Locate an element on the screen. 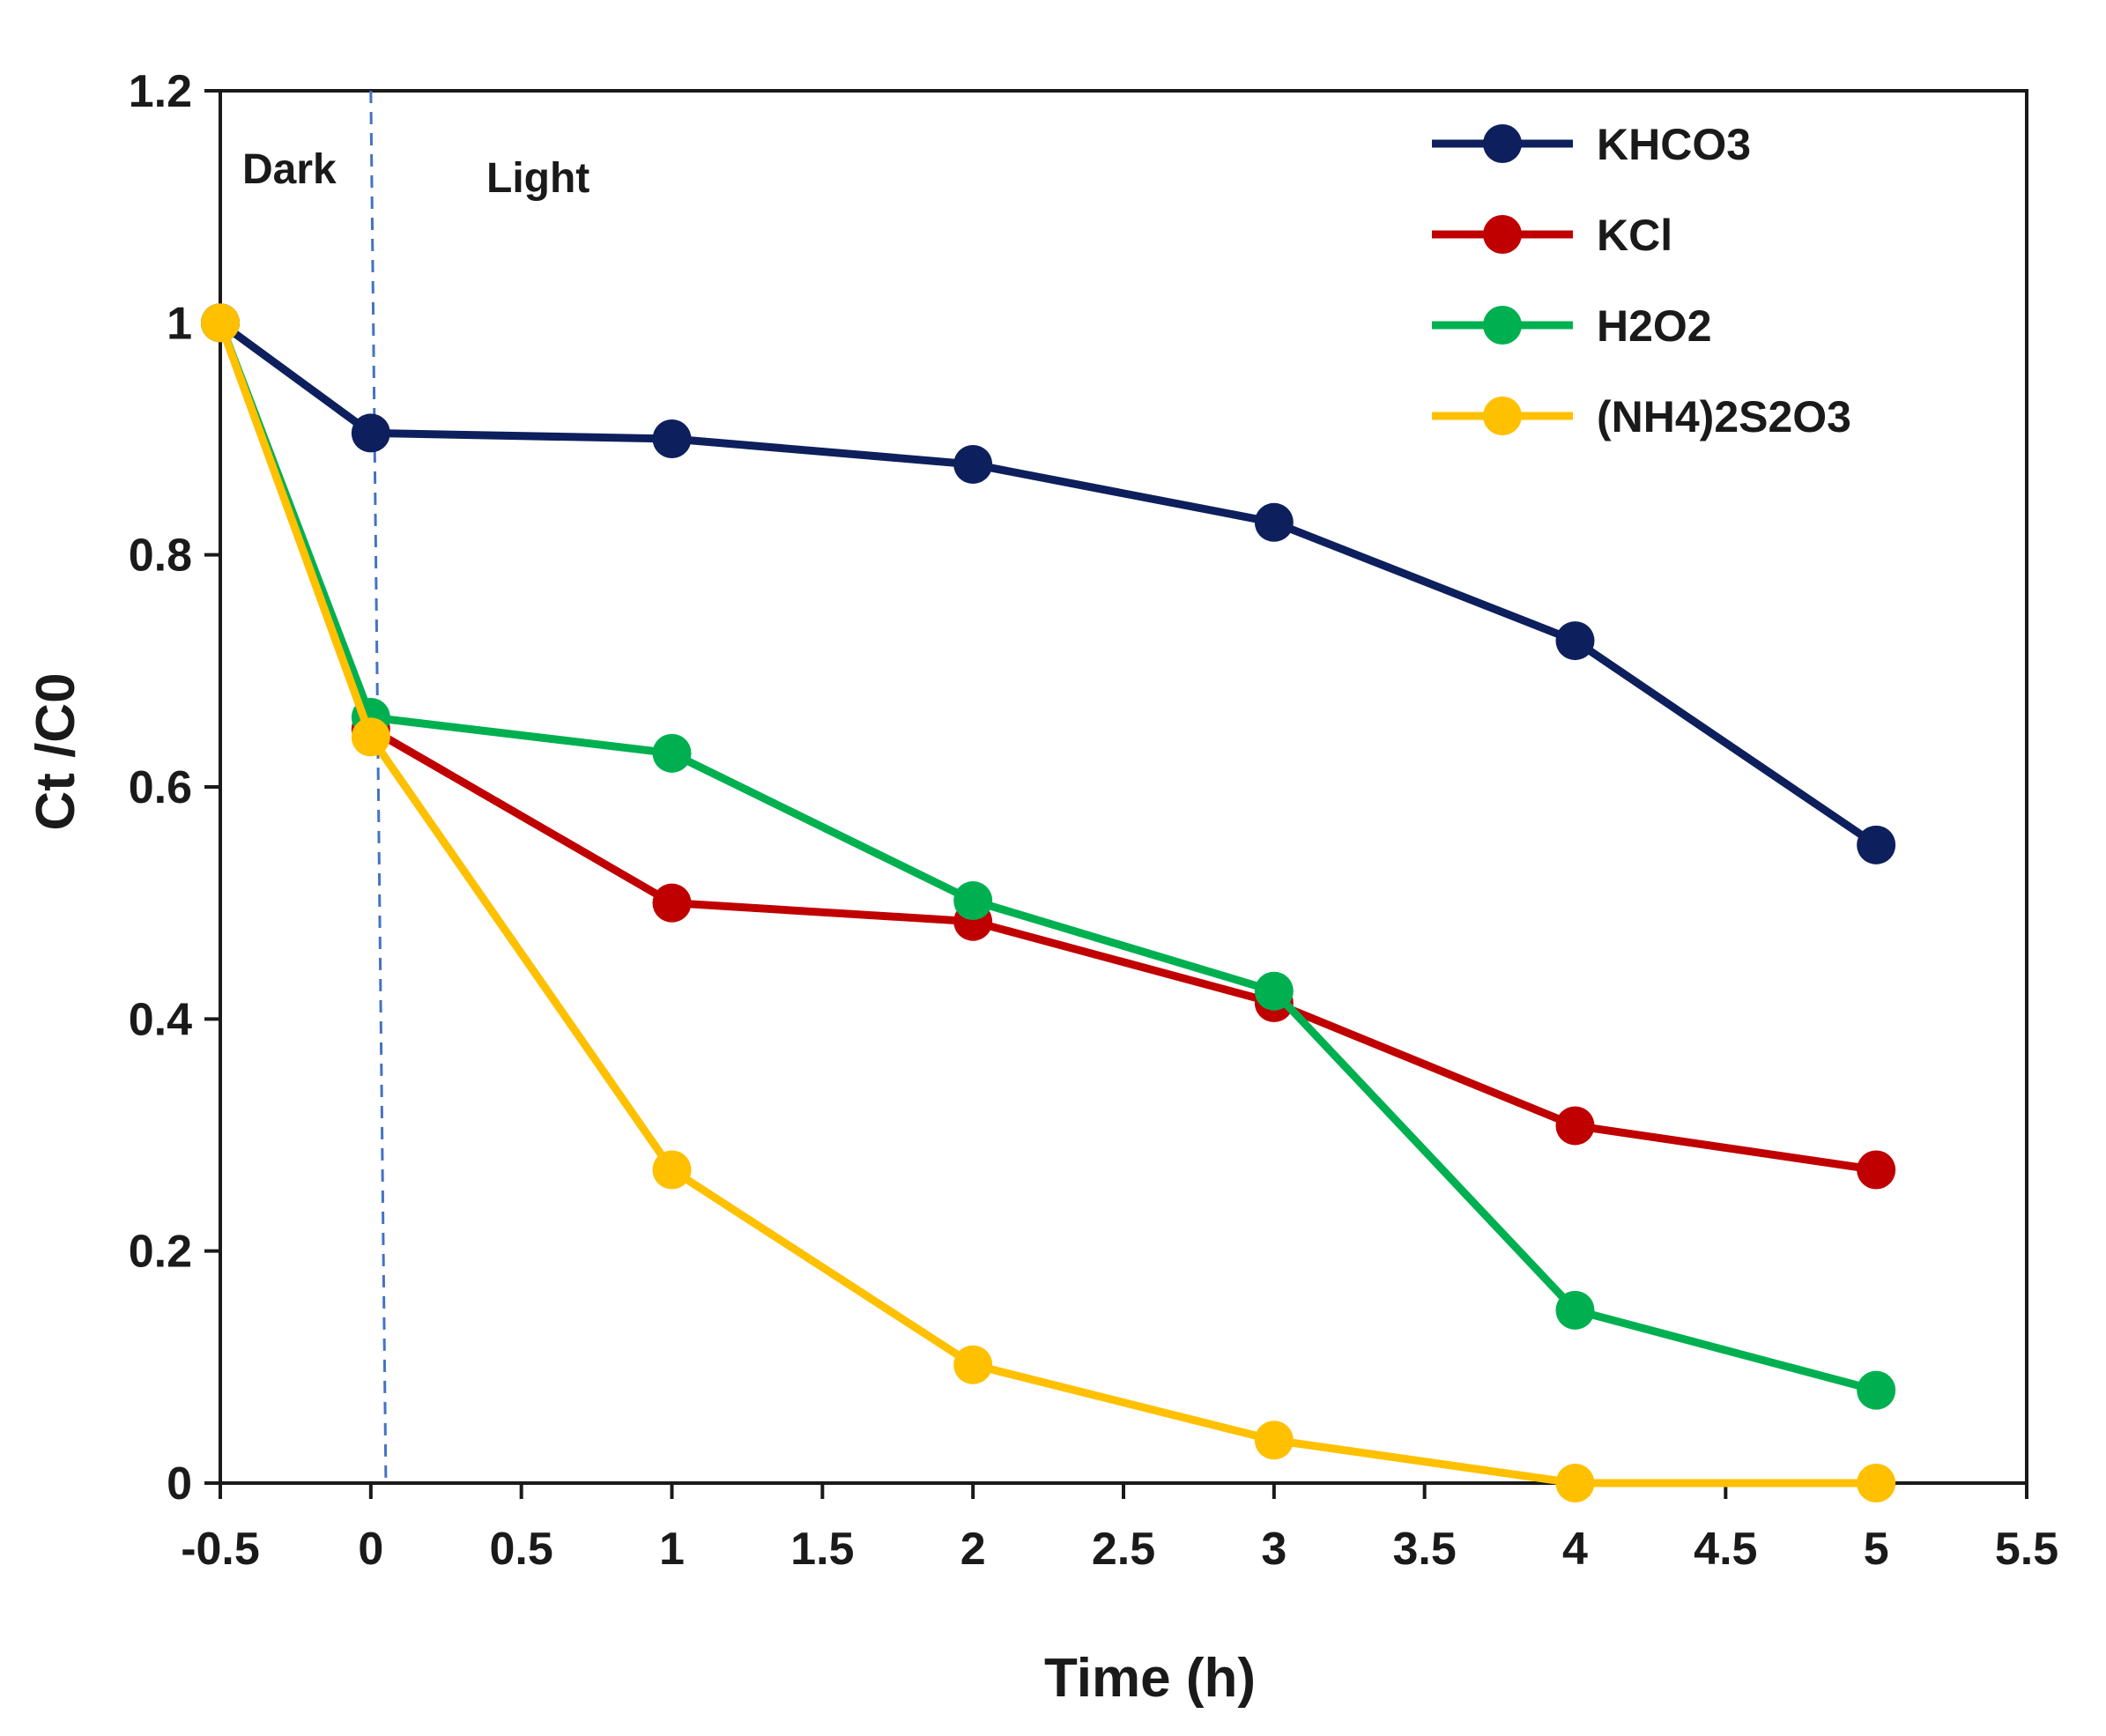 Image resolution: width=2106 pixels, height=1736 pixels. legend-item: H2O2 is located at coordinates (1572, 326).